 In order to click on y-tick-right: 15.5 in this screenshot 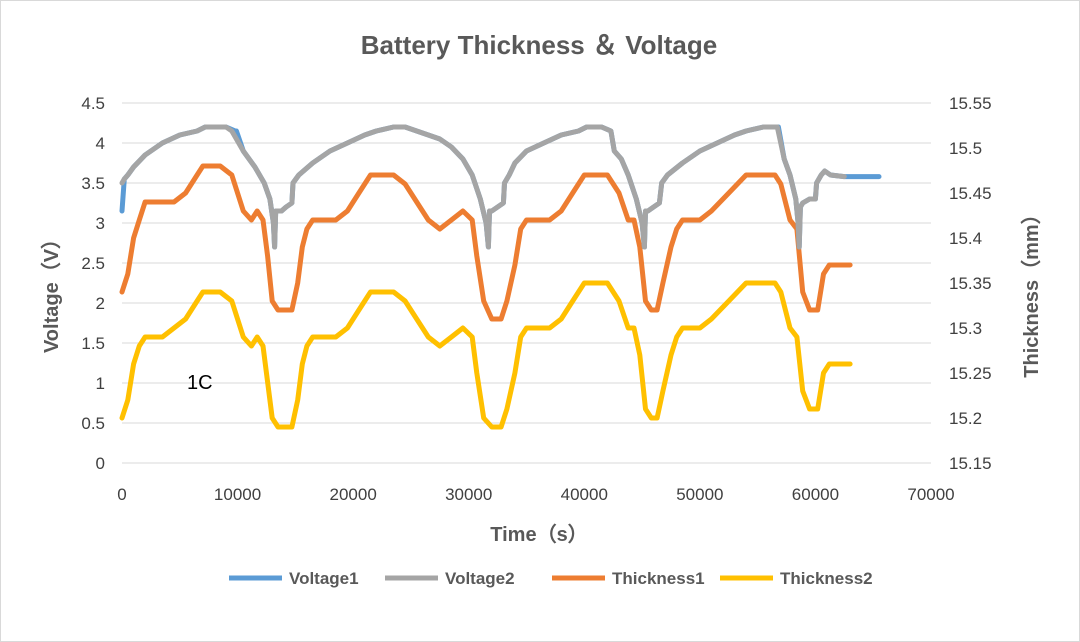, I will do `click(965, 148)`.